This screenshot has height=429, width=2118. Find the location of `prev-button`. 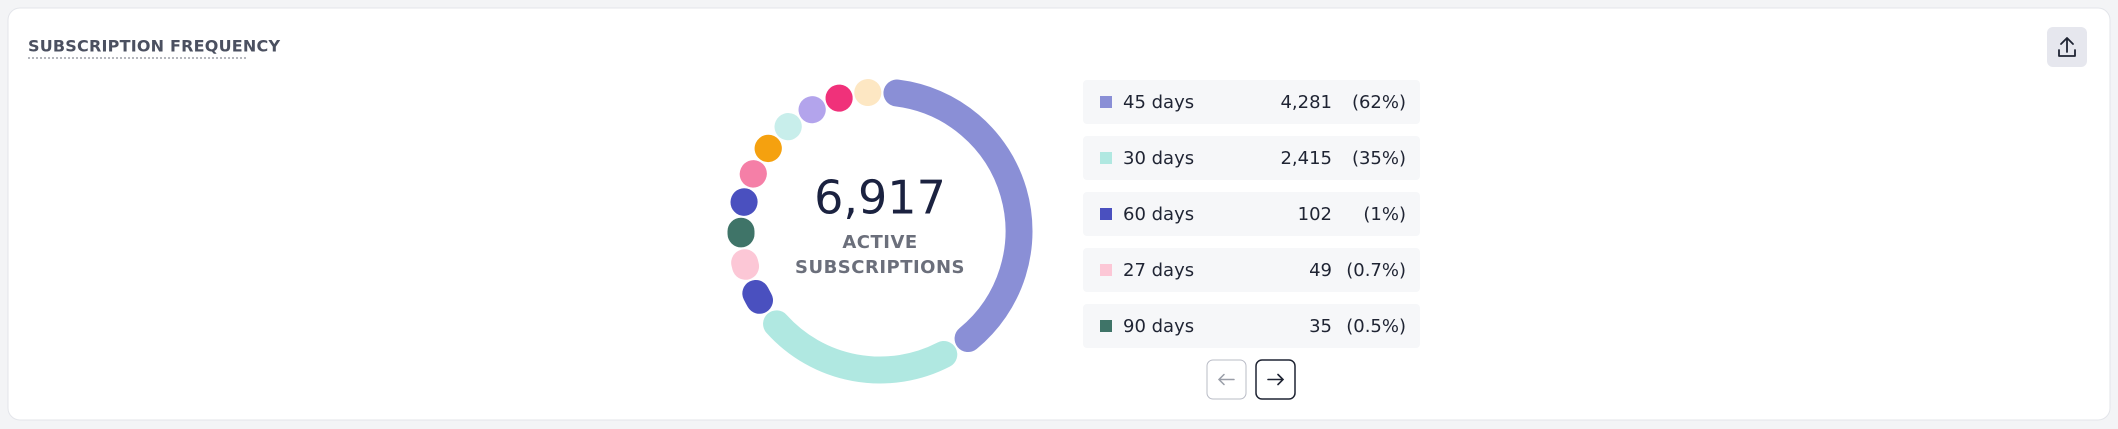

prev-button is located at coordinates (1226, 379).